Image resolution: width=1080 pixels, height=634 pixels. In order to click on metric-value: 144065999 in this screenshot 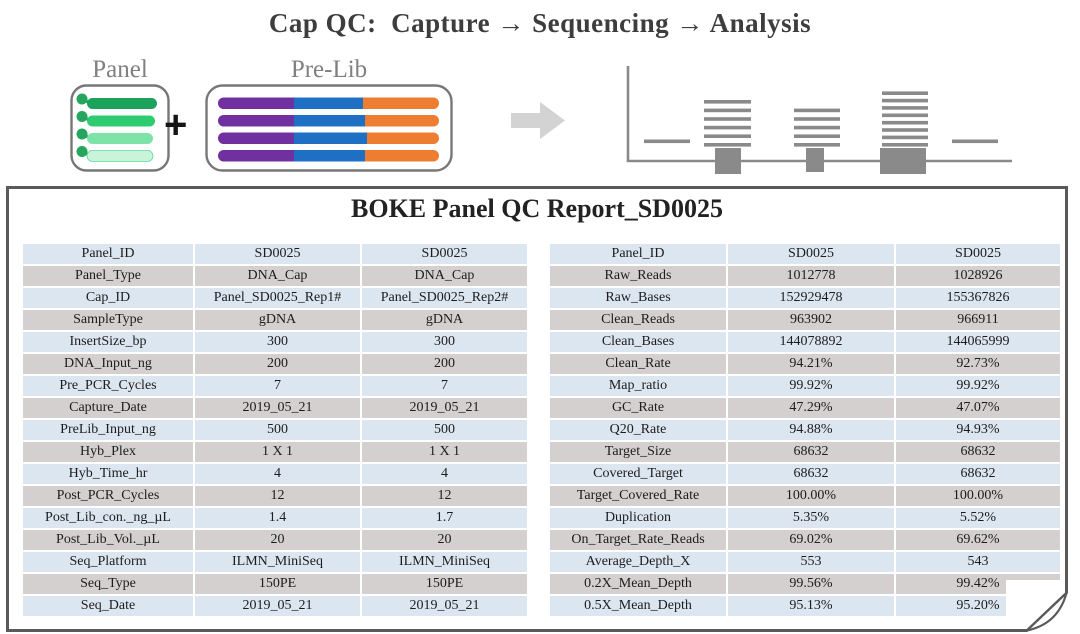, I will do `click(978, 342)`.